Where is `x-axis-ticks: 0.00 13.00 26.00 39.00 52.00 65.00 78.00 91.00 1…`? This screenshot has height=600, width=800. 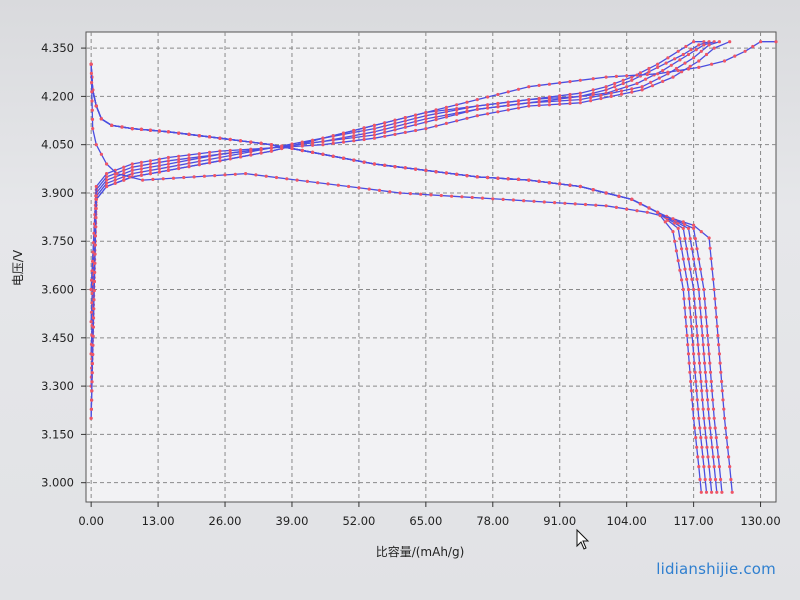 x-axis-ticks: 0.00 13.00 26.00 39.00 52.00 65.00 78.00 91.00 1… is located at coordinates (429, 515).